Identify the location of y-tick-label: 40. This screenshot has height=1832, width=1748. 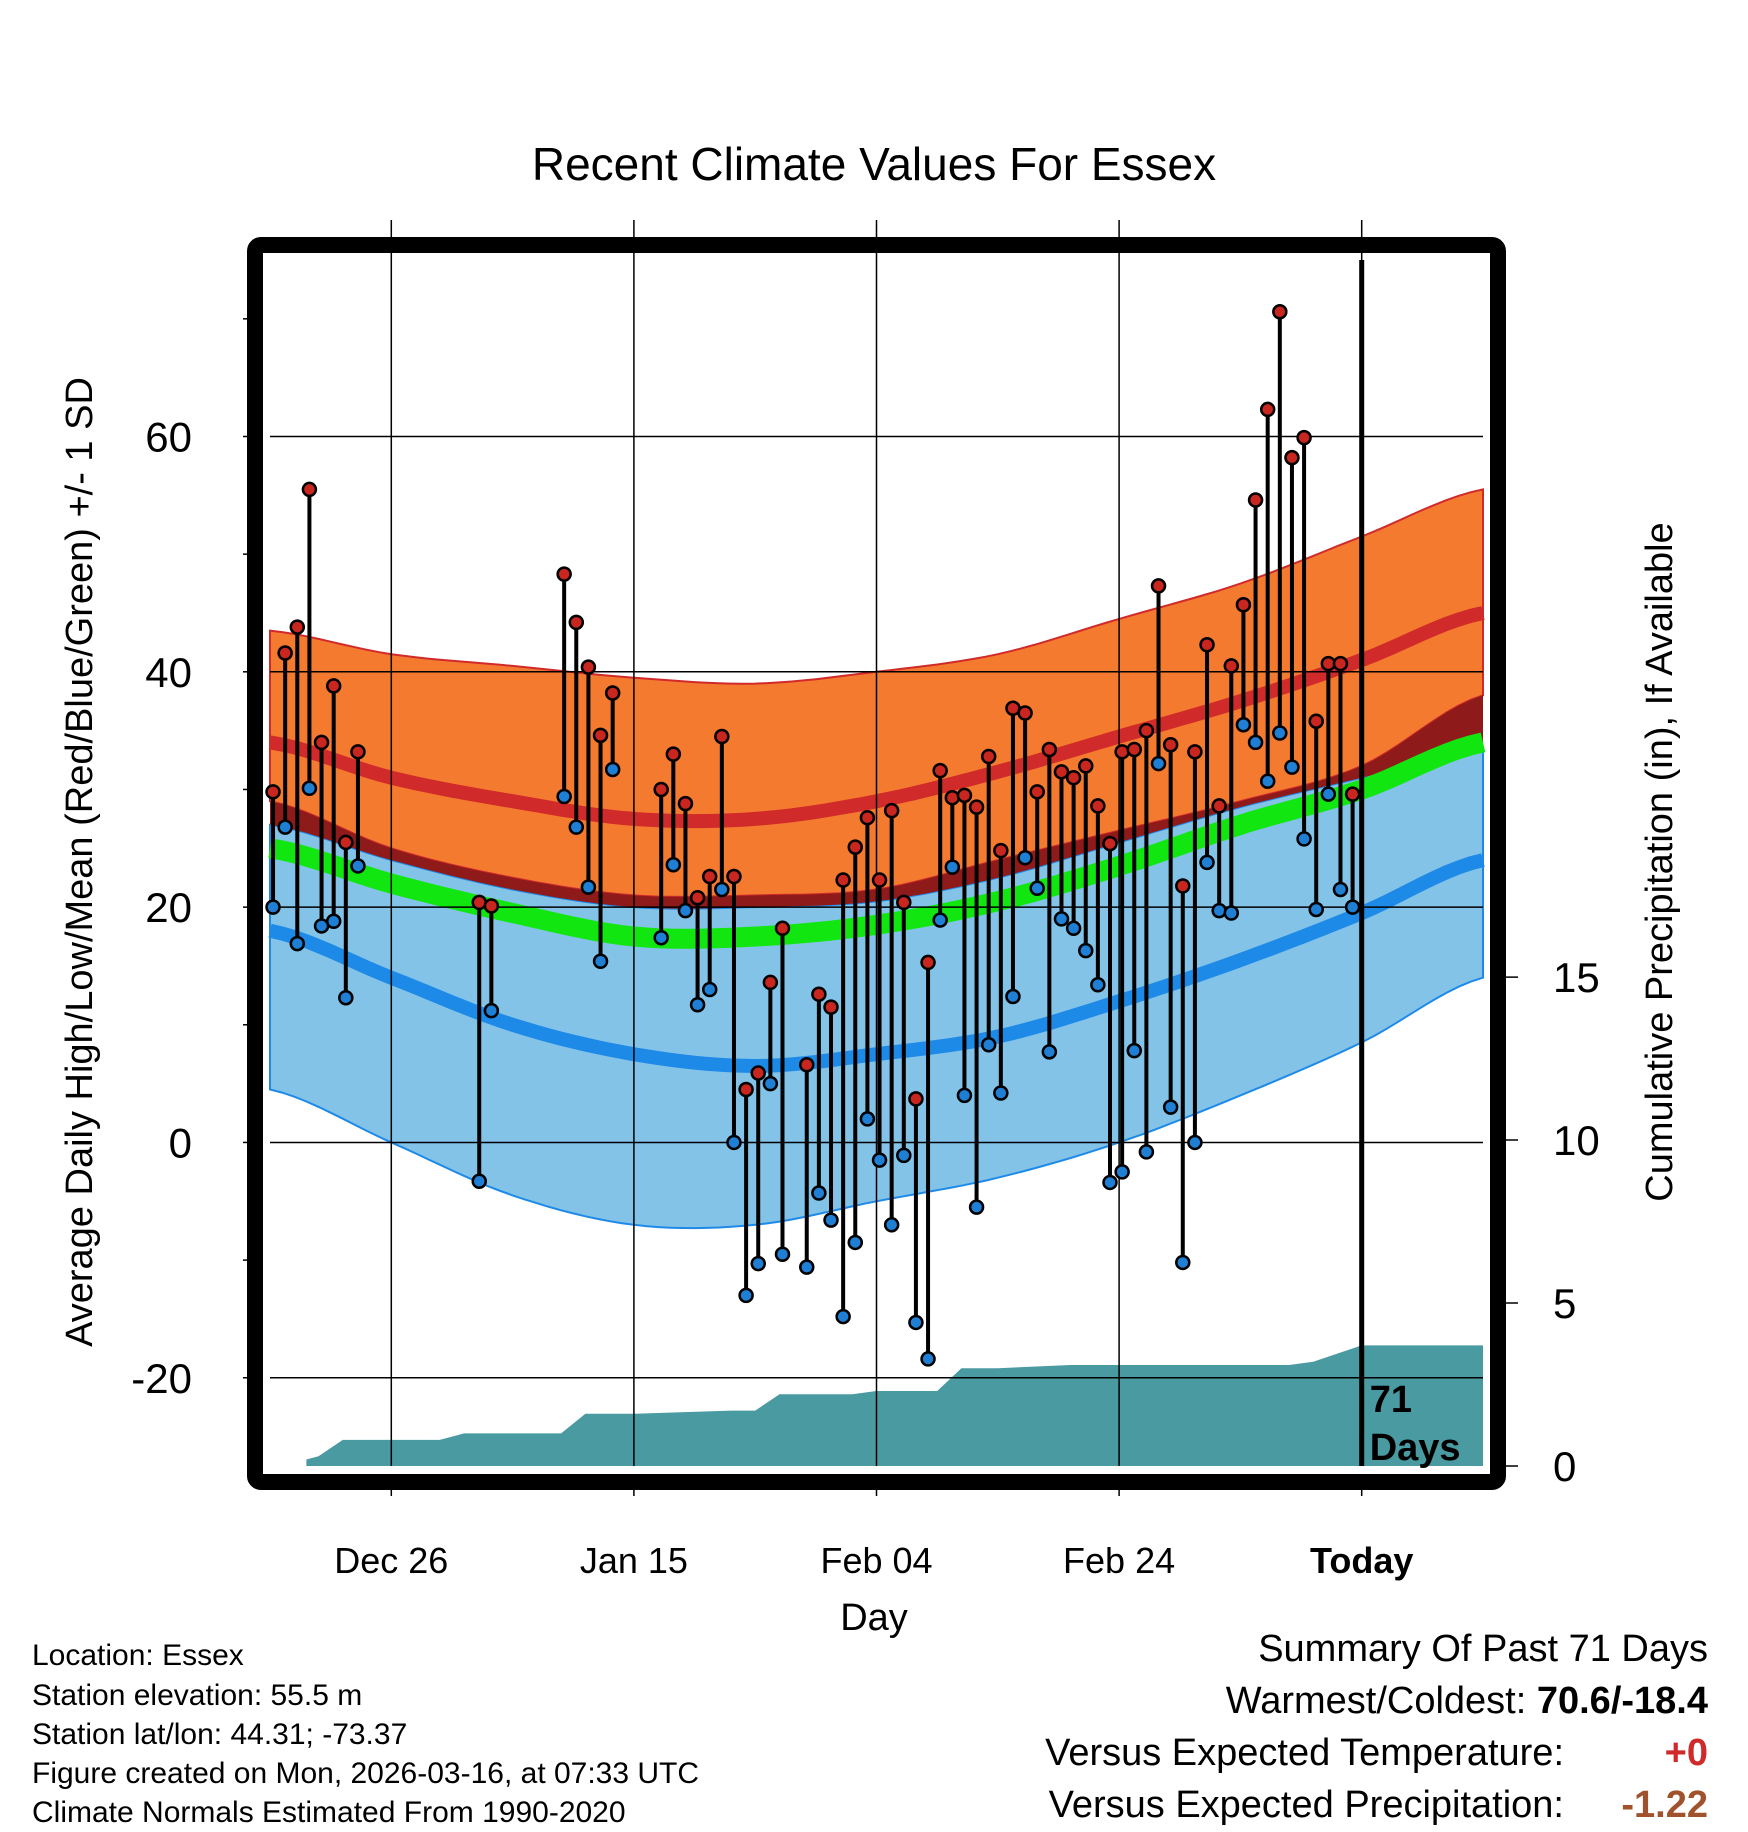
(168, 672).